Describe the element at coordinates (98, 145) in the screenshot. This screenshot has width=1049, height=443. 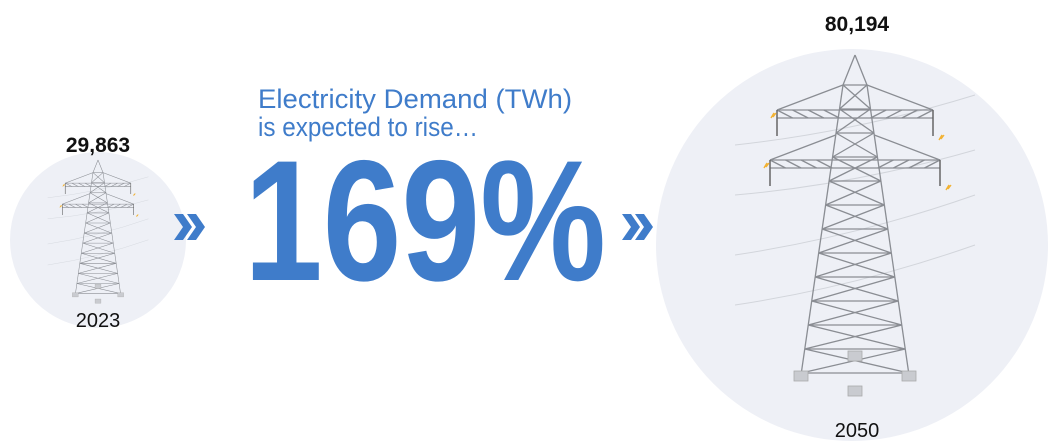
I see `left-value: 29,863` at that location.